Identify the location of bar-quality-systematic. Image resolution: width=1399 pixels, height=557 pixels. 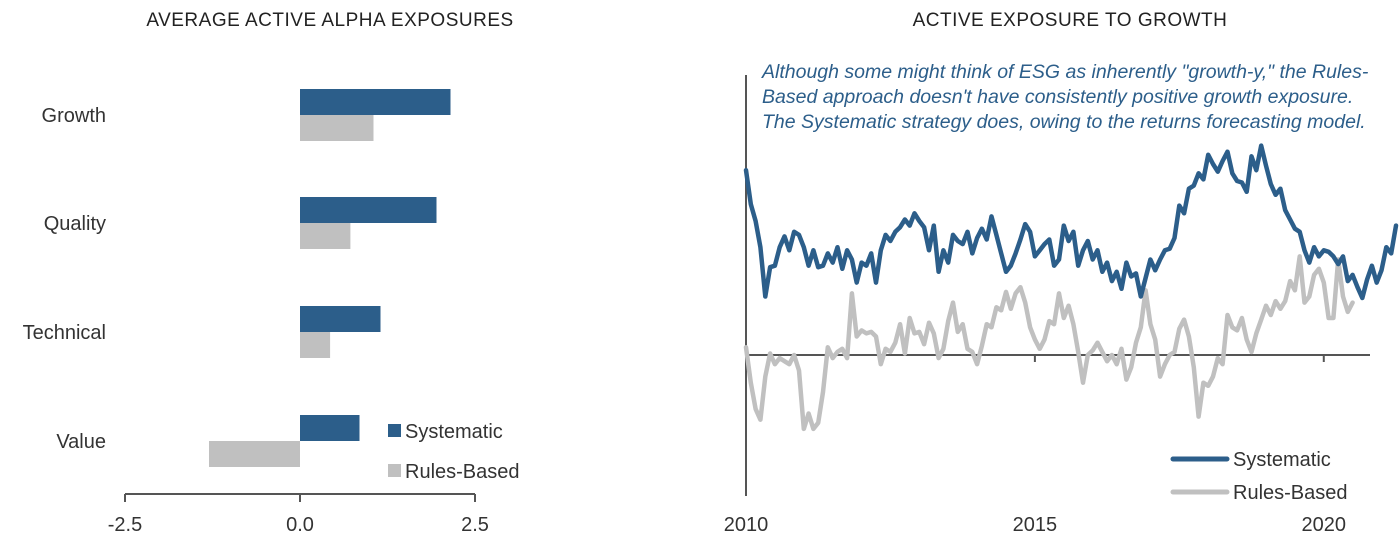
(368, 210).